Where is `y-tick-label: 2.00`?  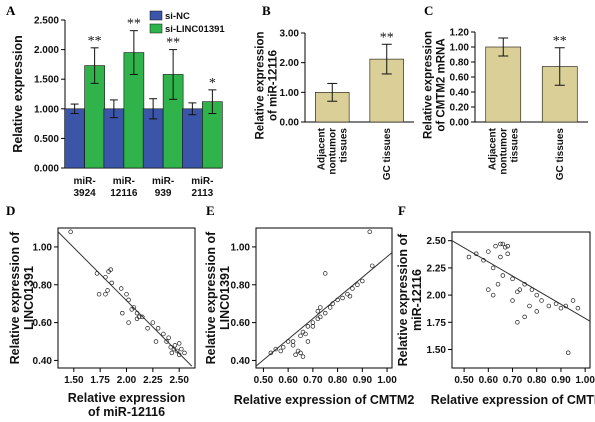 y-tick-label: 2.00 is located at coordinates (437, 296).